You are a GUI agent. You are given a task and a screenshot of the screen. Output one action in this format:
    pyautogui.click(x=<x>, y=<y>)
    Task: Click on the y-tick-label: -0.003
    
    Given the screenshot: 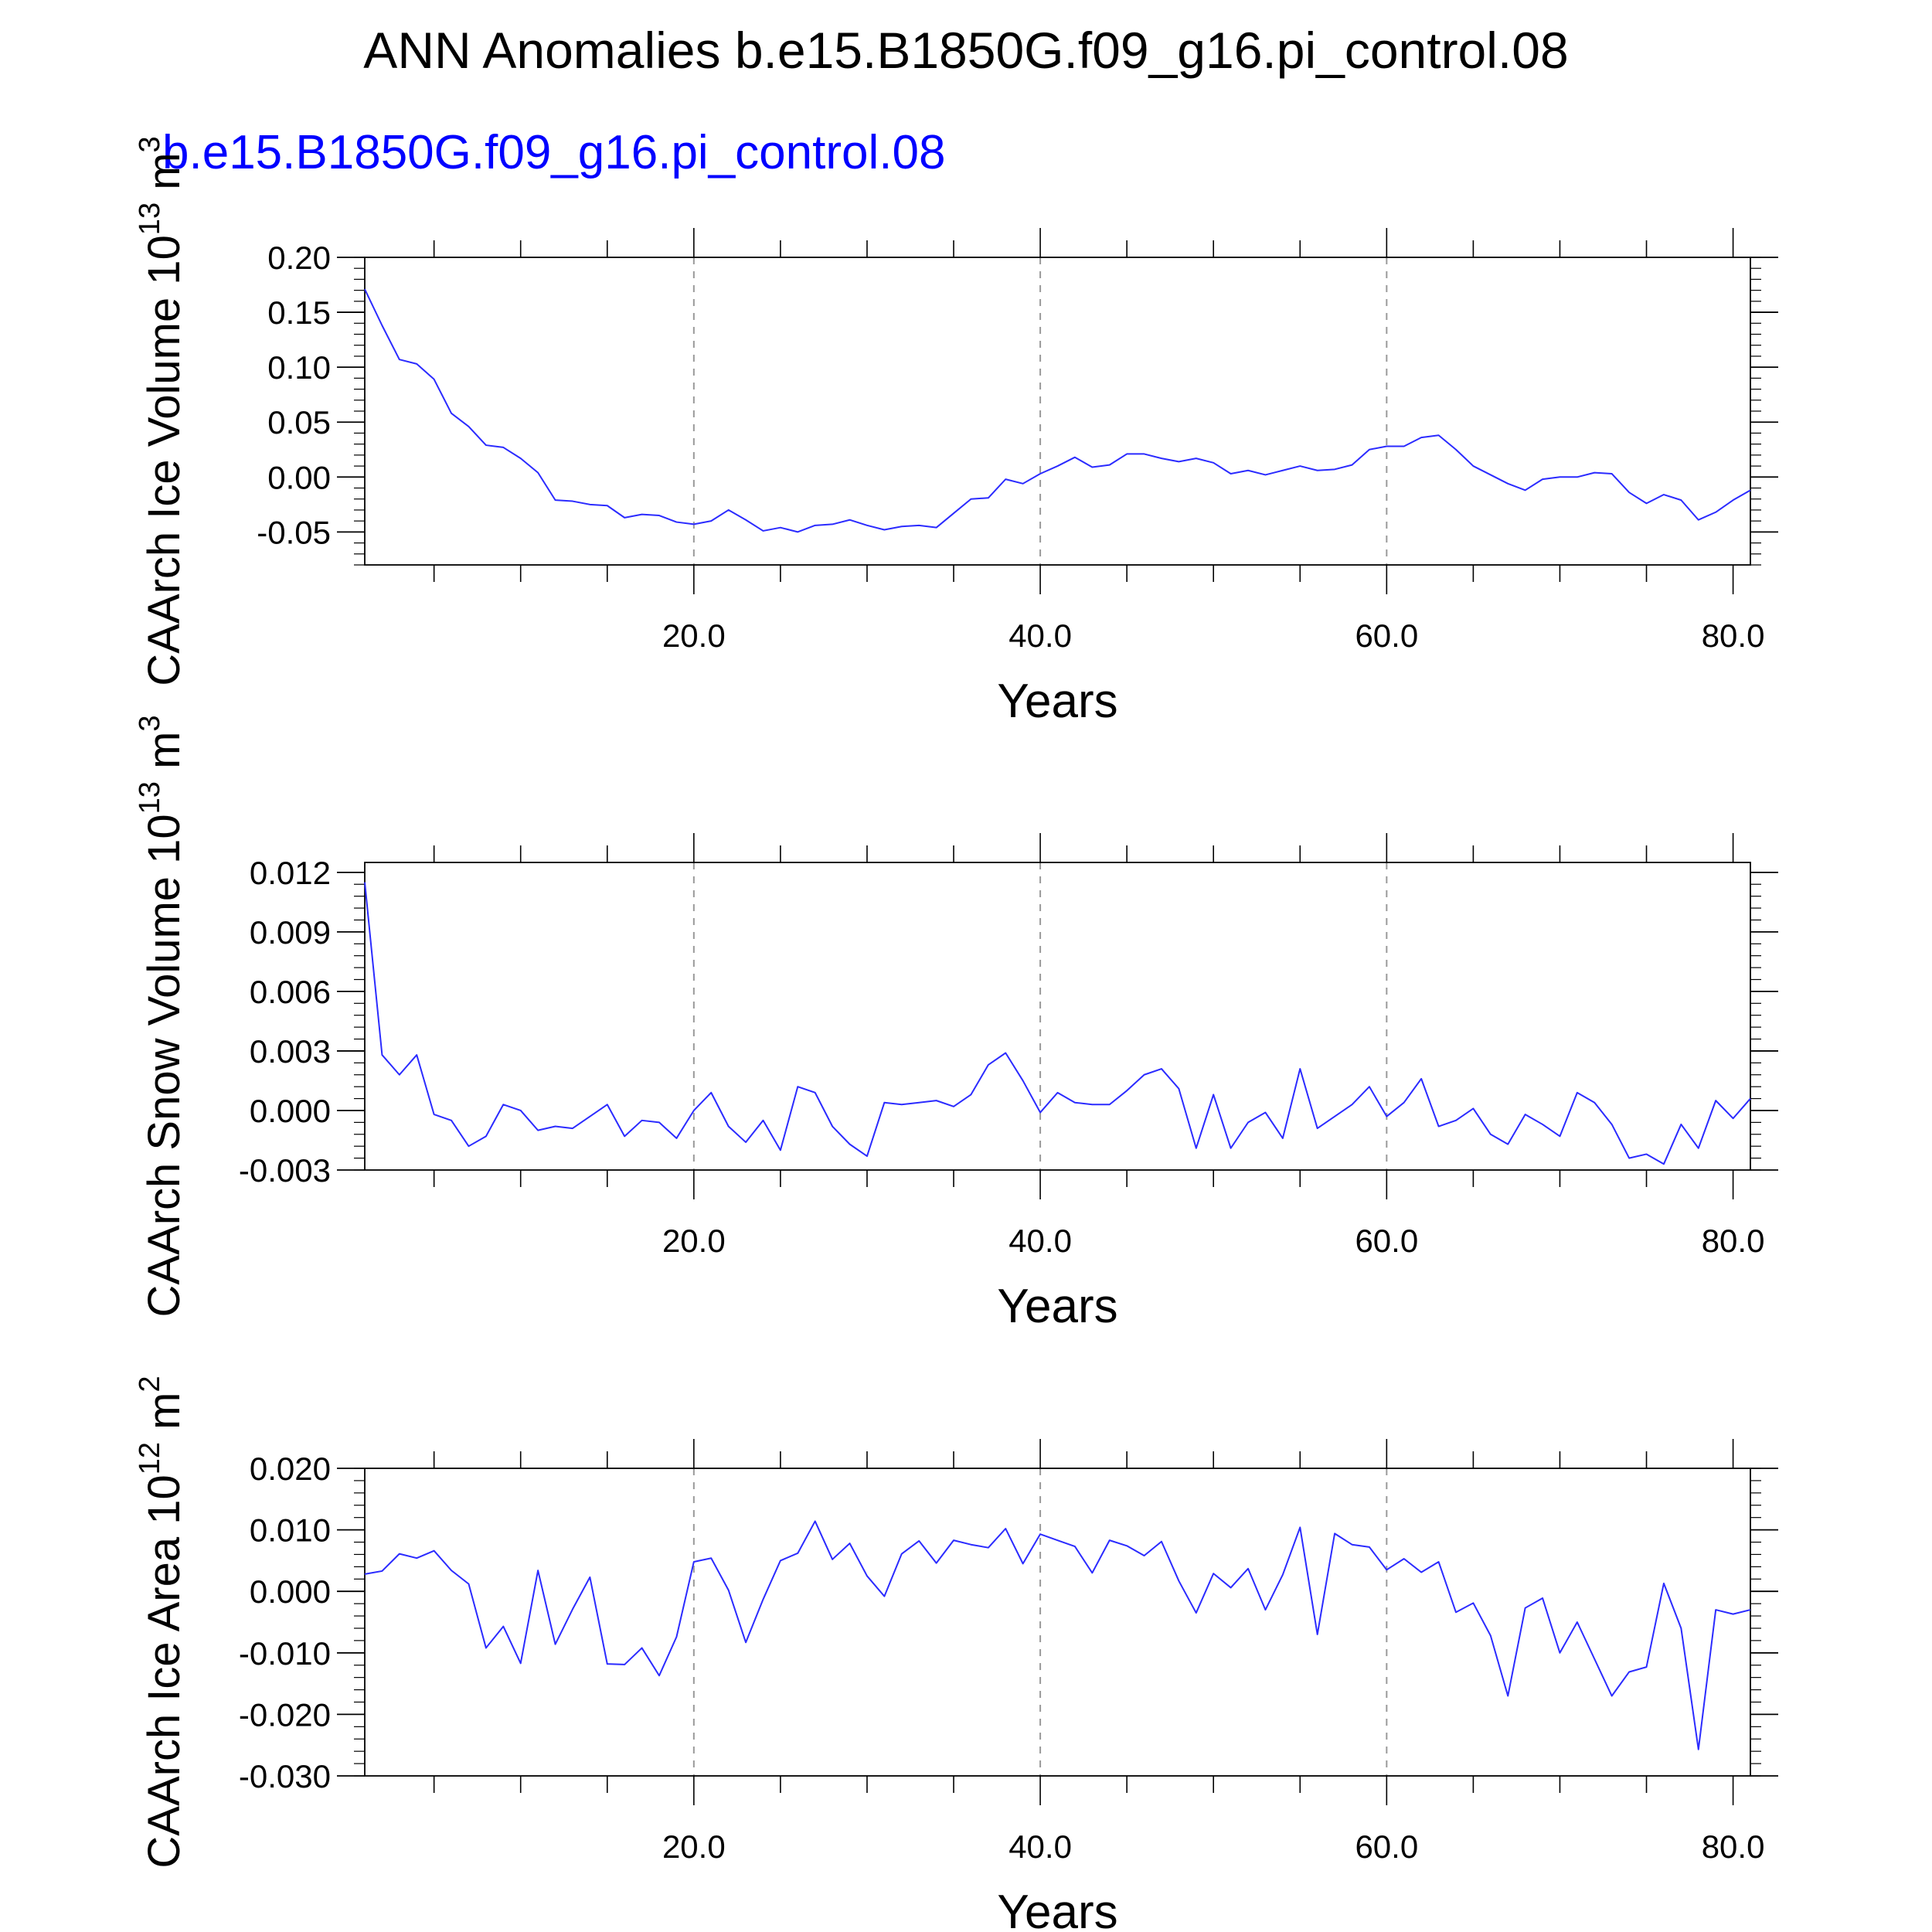 What is the action you would take?
    pyautogui.click(x=285, y=1170)
    